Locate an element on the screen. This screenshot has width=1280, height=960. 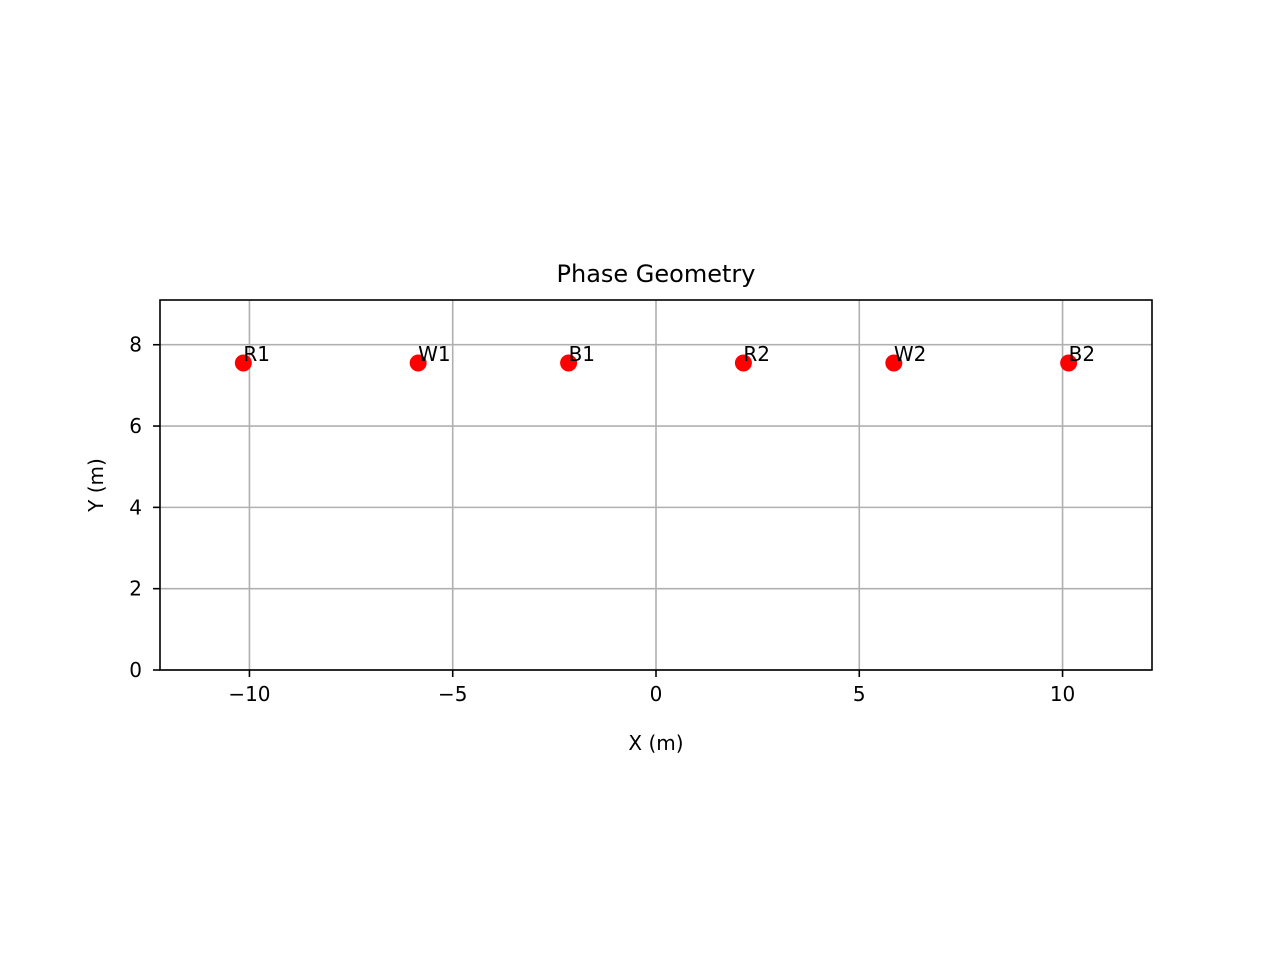
chart-title: Phase Geometry is located at coordinates (656, 274).